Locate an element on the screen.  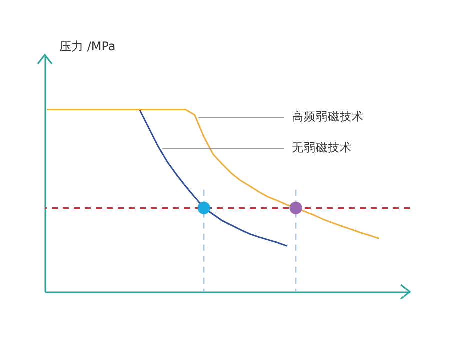
y-axis-title: 压力 /MPa is located at coordinates (88, 47).